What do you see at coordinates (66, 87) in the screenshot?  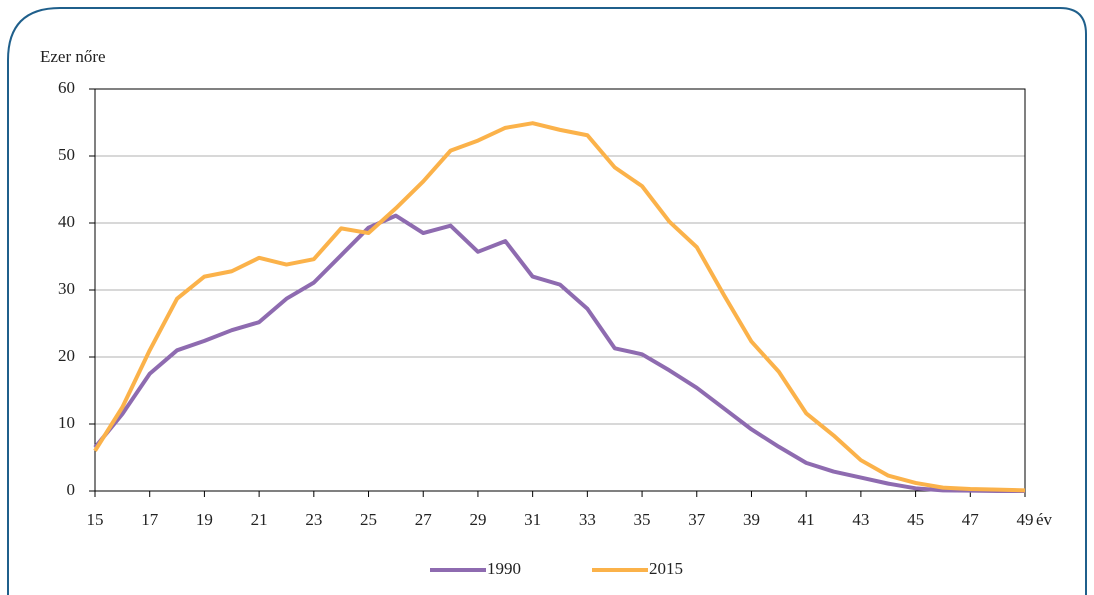 I see `y-tick-label: 60` at bounding box center [66, 87].